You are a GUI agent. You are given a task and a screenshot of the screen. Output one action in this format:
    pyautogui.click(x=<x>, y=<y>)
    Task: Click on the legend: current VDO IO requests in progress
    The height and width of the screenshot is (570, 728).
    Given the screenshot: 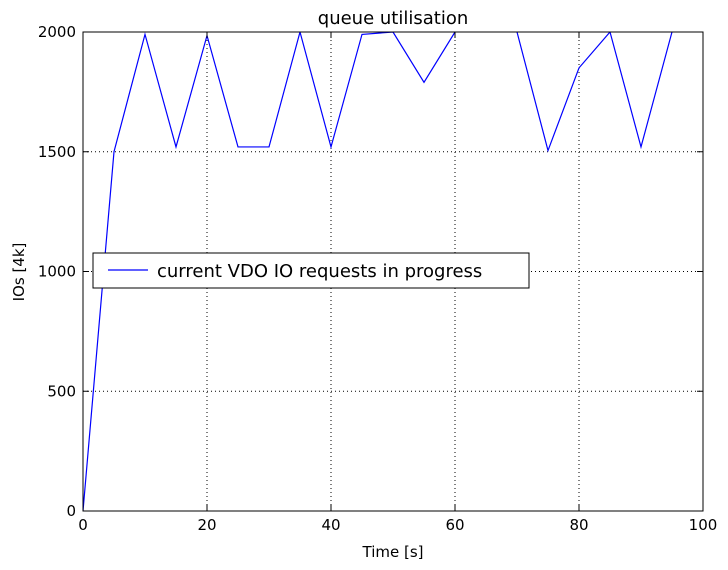 What is the action you would take?
    pyautogui.click(x=311, y=270)
    